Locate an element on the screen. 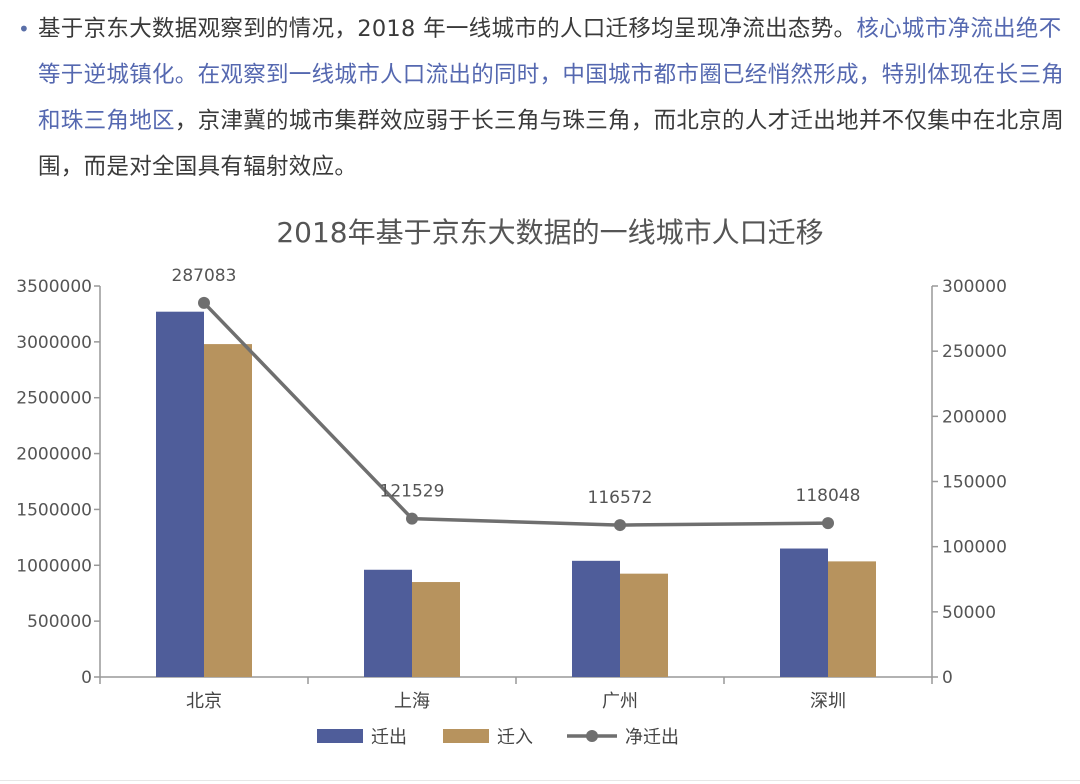  legend-swatch-out is located at coordinates (340, 736).